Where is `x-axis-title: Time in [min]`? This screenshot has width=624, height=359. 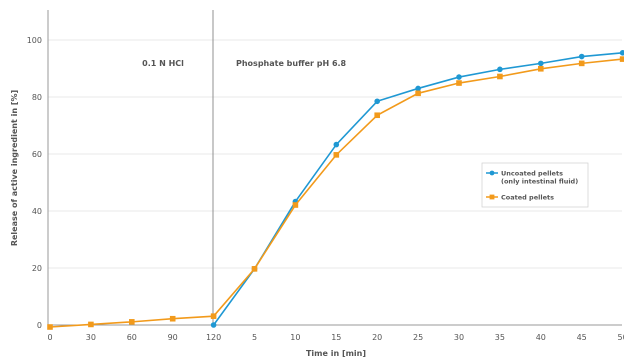
x-axis-title: Time in [min] is located at coordinates (336, 353).